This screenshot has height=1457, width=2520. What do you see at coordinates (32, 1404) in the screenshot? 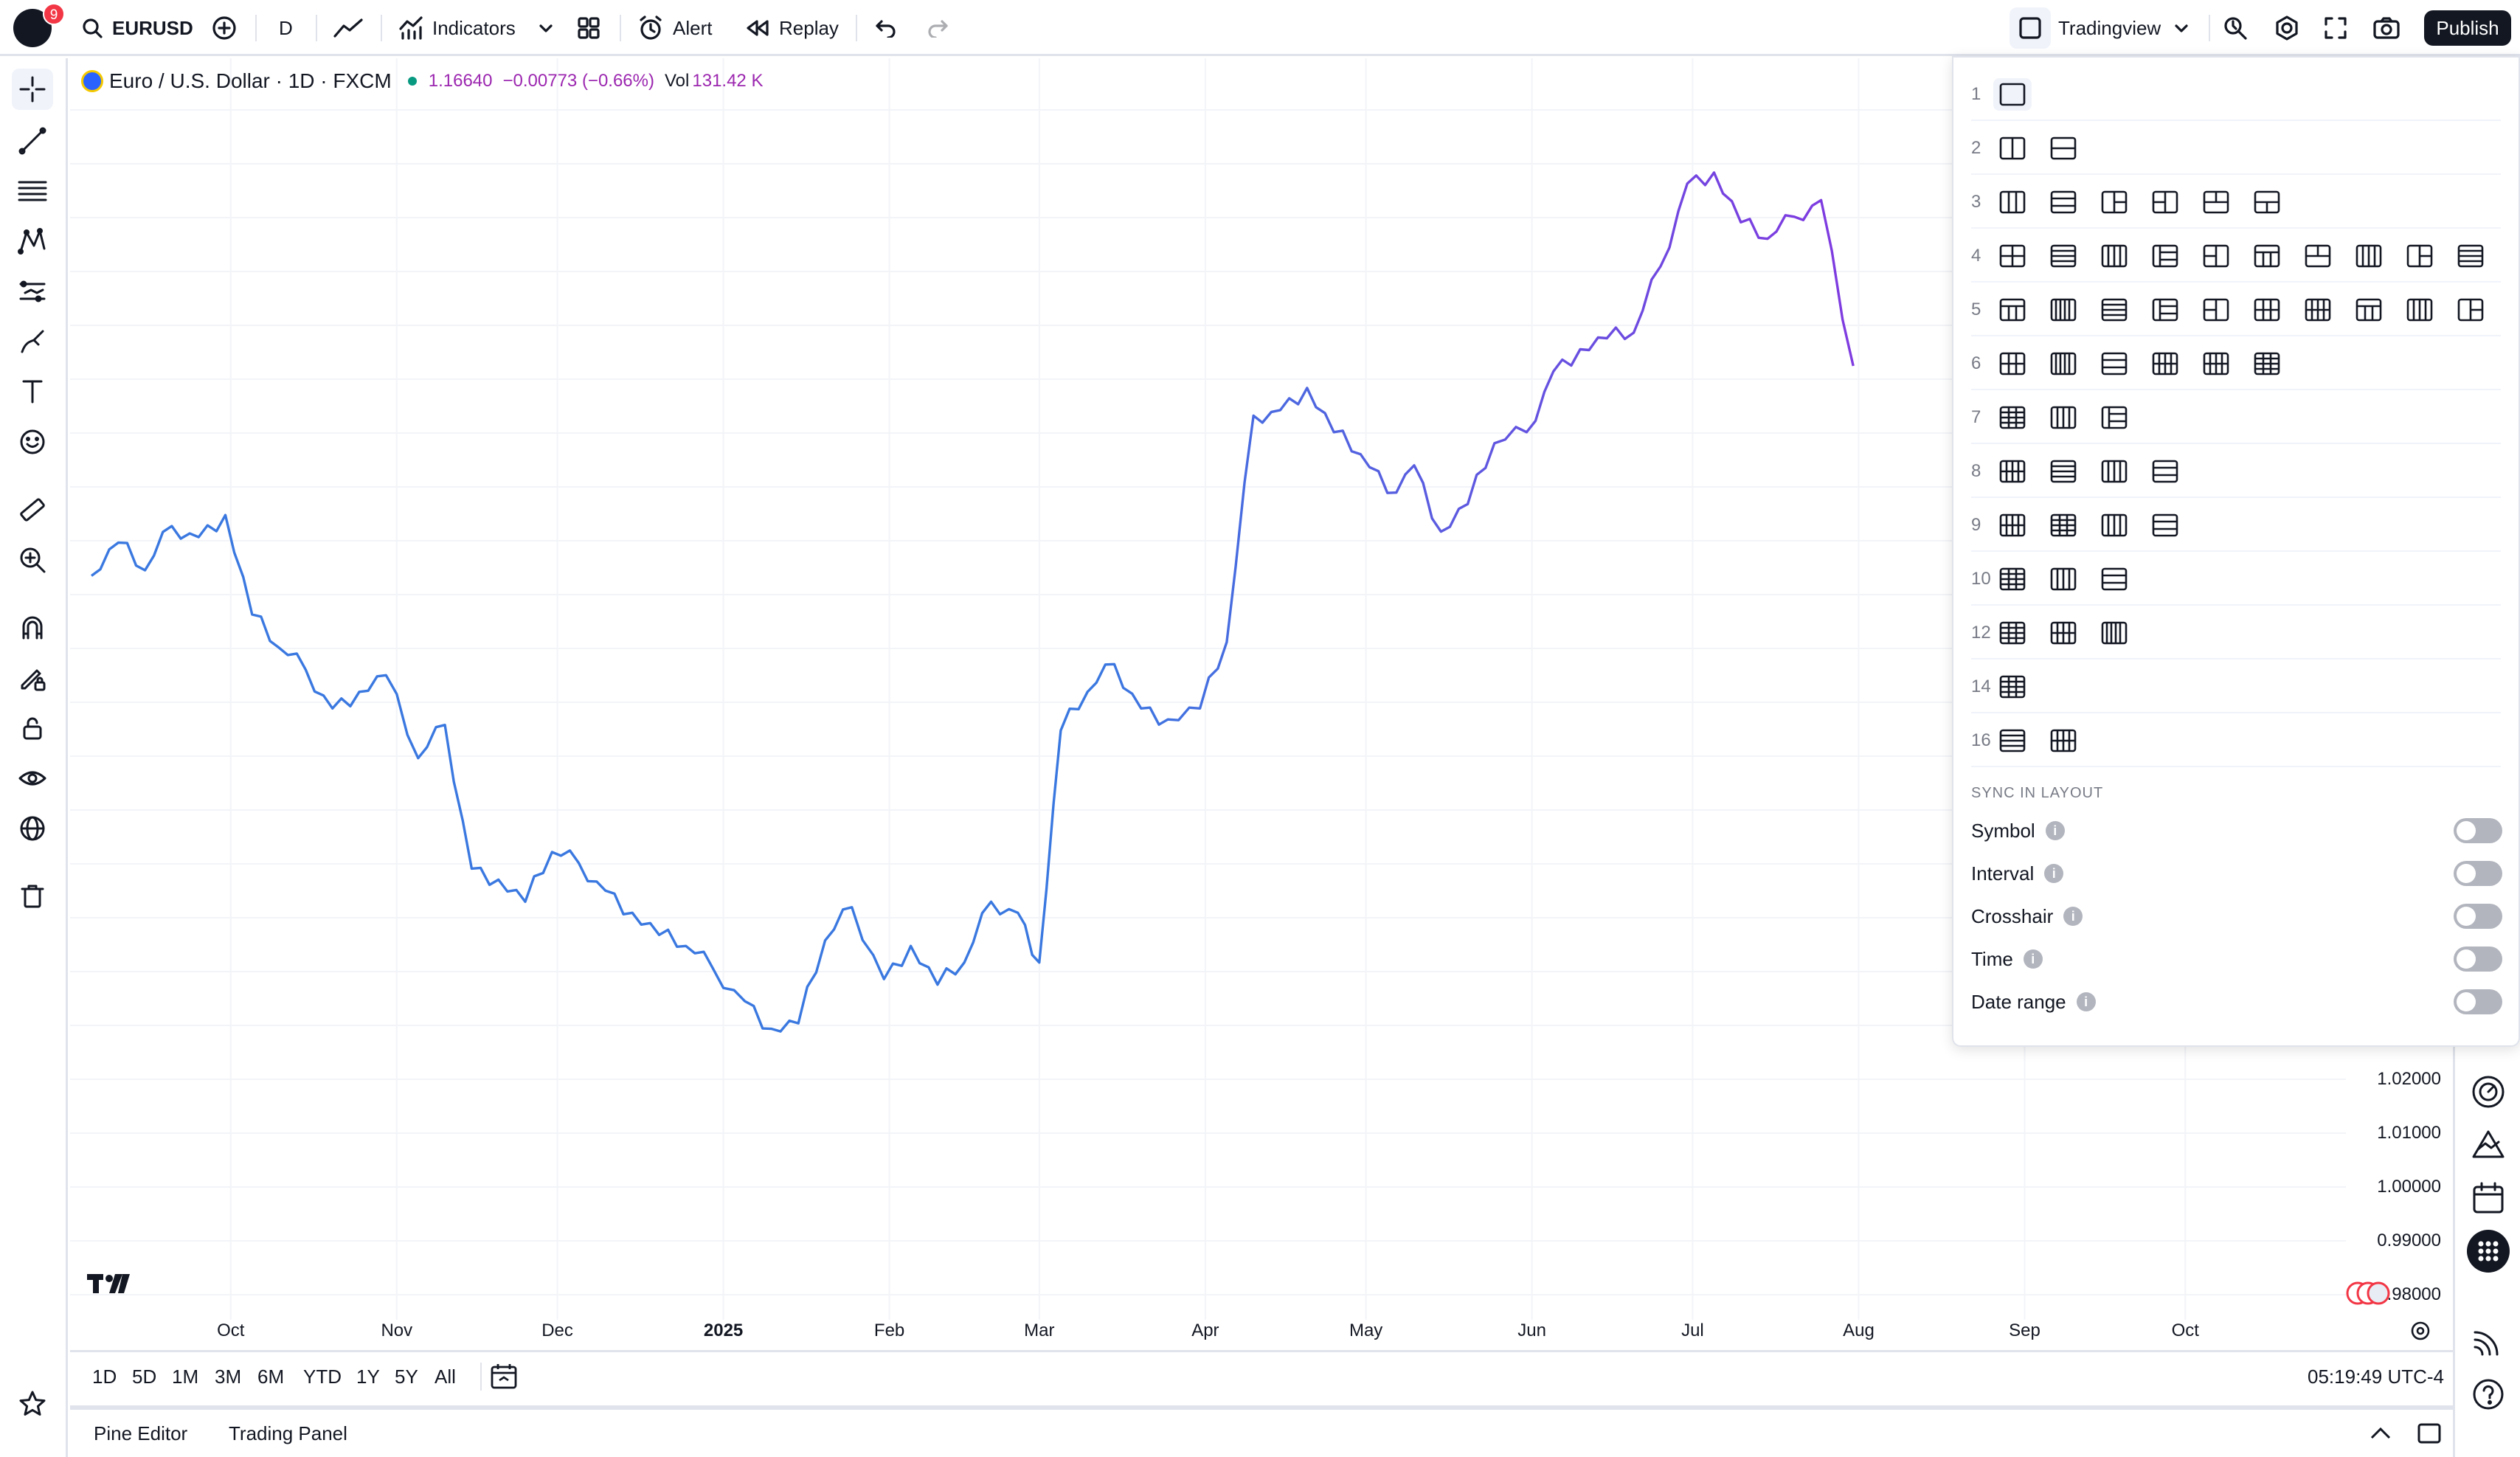
I see `watchlist-favorite-tool` at bounding box center [32, 1404].